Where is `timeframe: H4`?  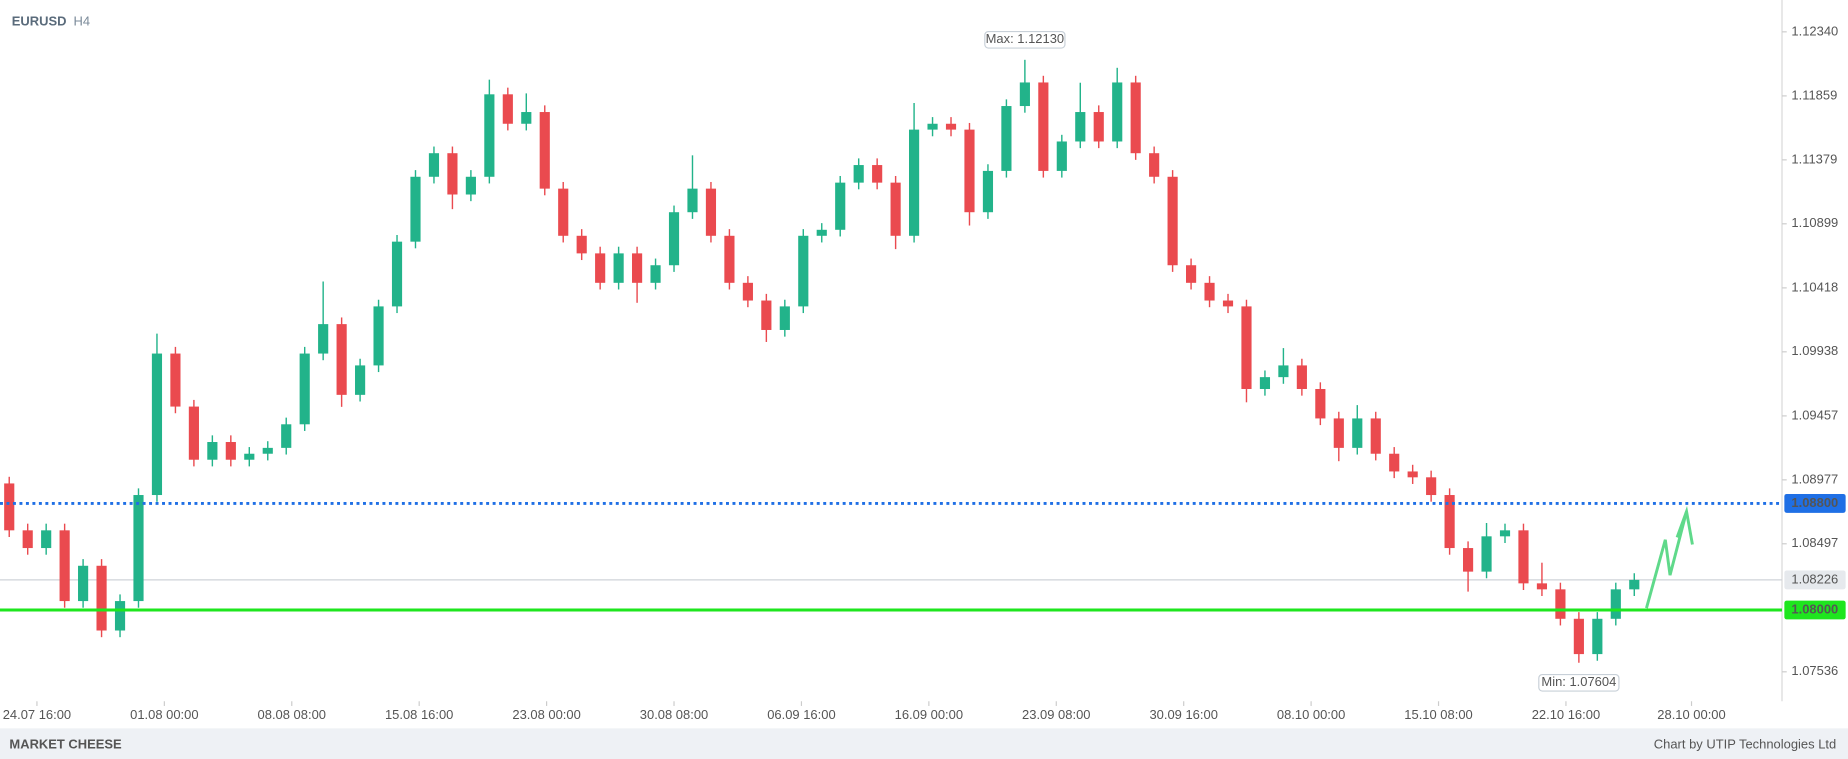 timeframe: H4 is located at coordinates (82, 21).